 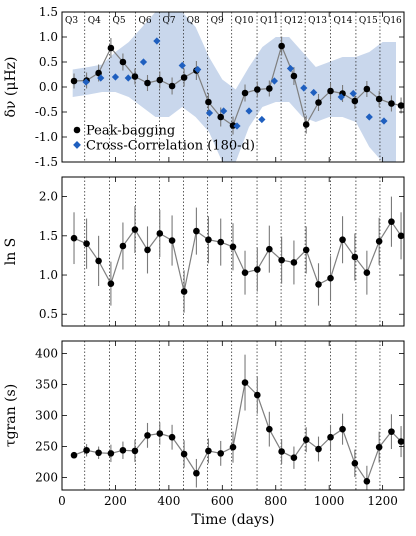 I want to click on x-tick-label: 1000, so click(x=329, y=501).